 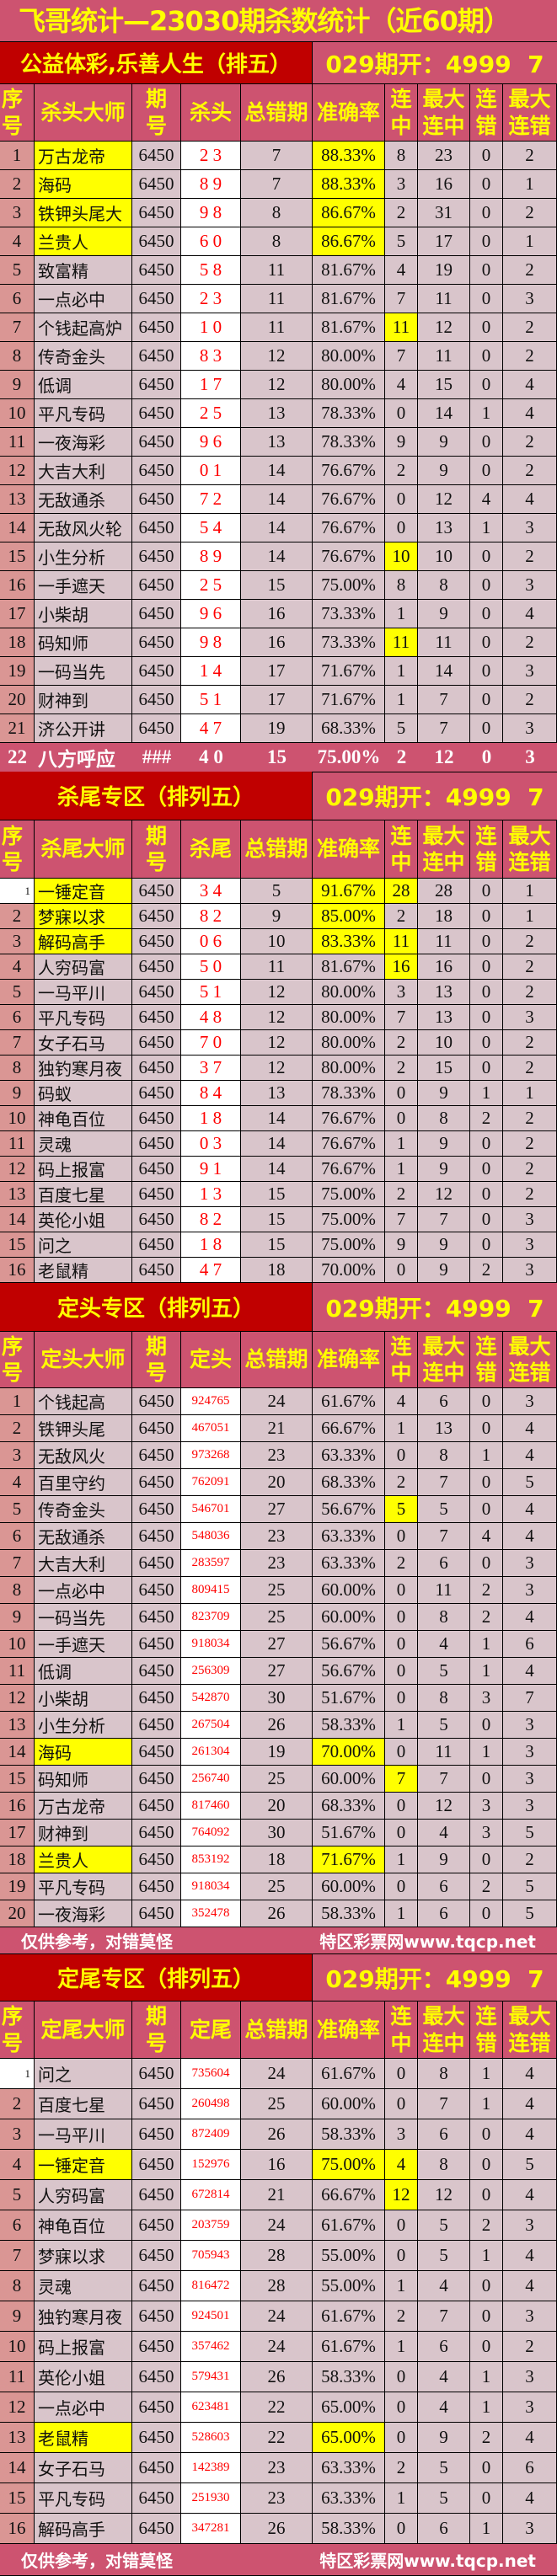 What do you see at coordinates (211, 299) in the screenshot?
I see `cell-kill-number: 2 3` at bounding box center [211, 299].